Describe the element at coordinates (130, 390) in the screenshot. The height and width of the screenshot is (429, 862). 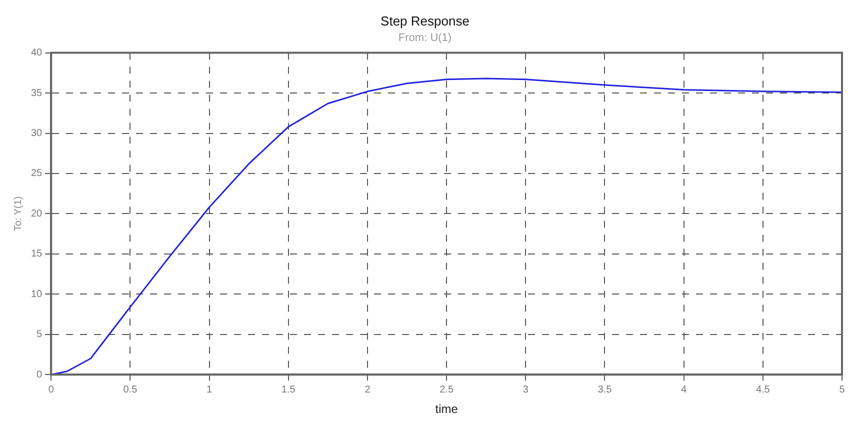
I see `x-tick-label: 0.5` at that location.